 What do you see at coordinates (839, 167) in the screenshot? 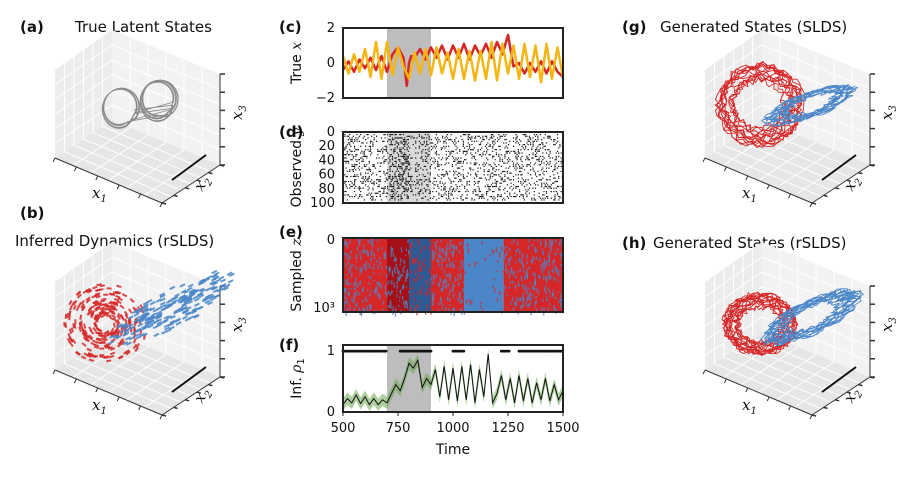
I see `scale-bar` at bounding box center [839, 167].